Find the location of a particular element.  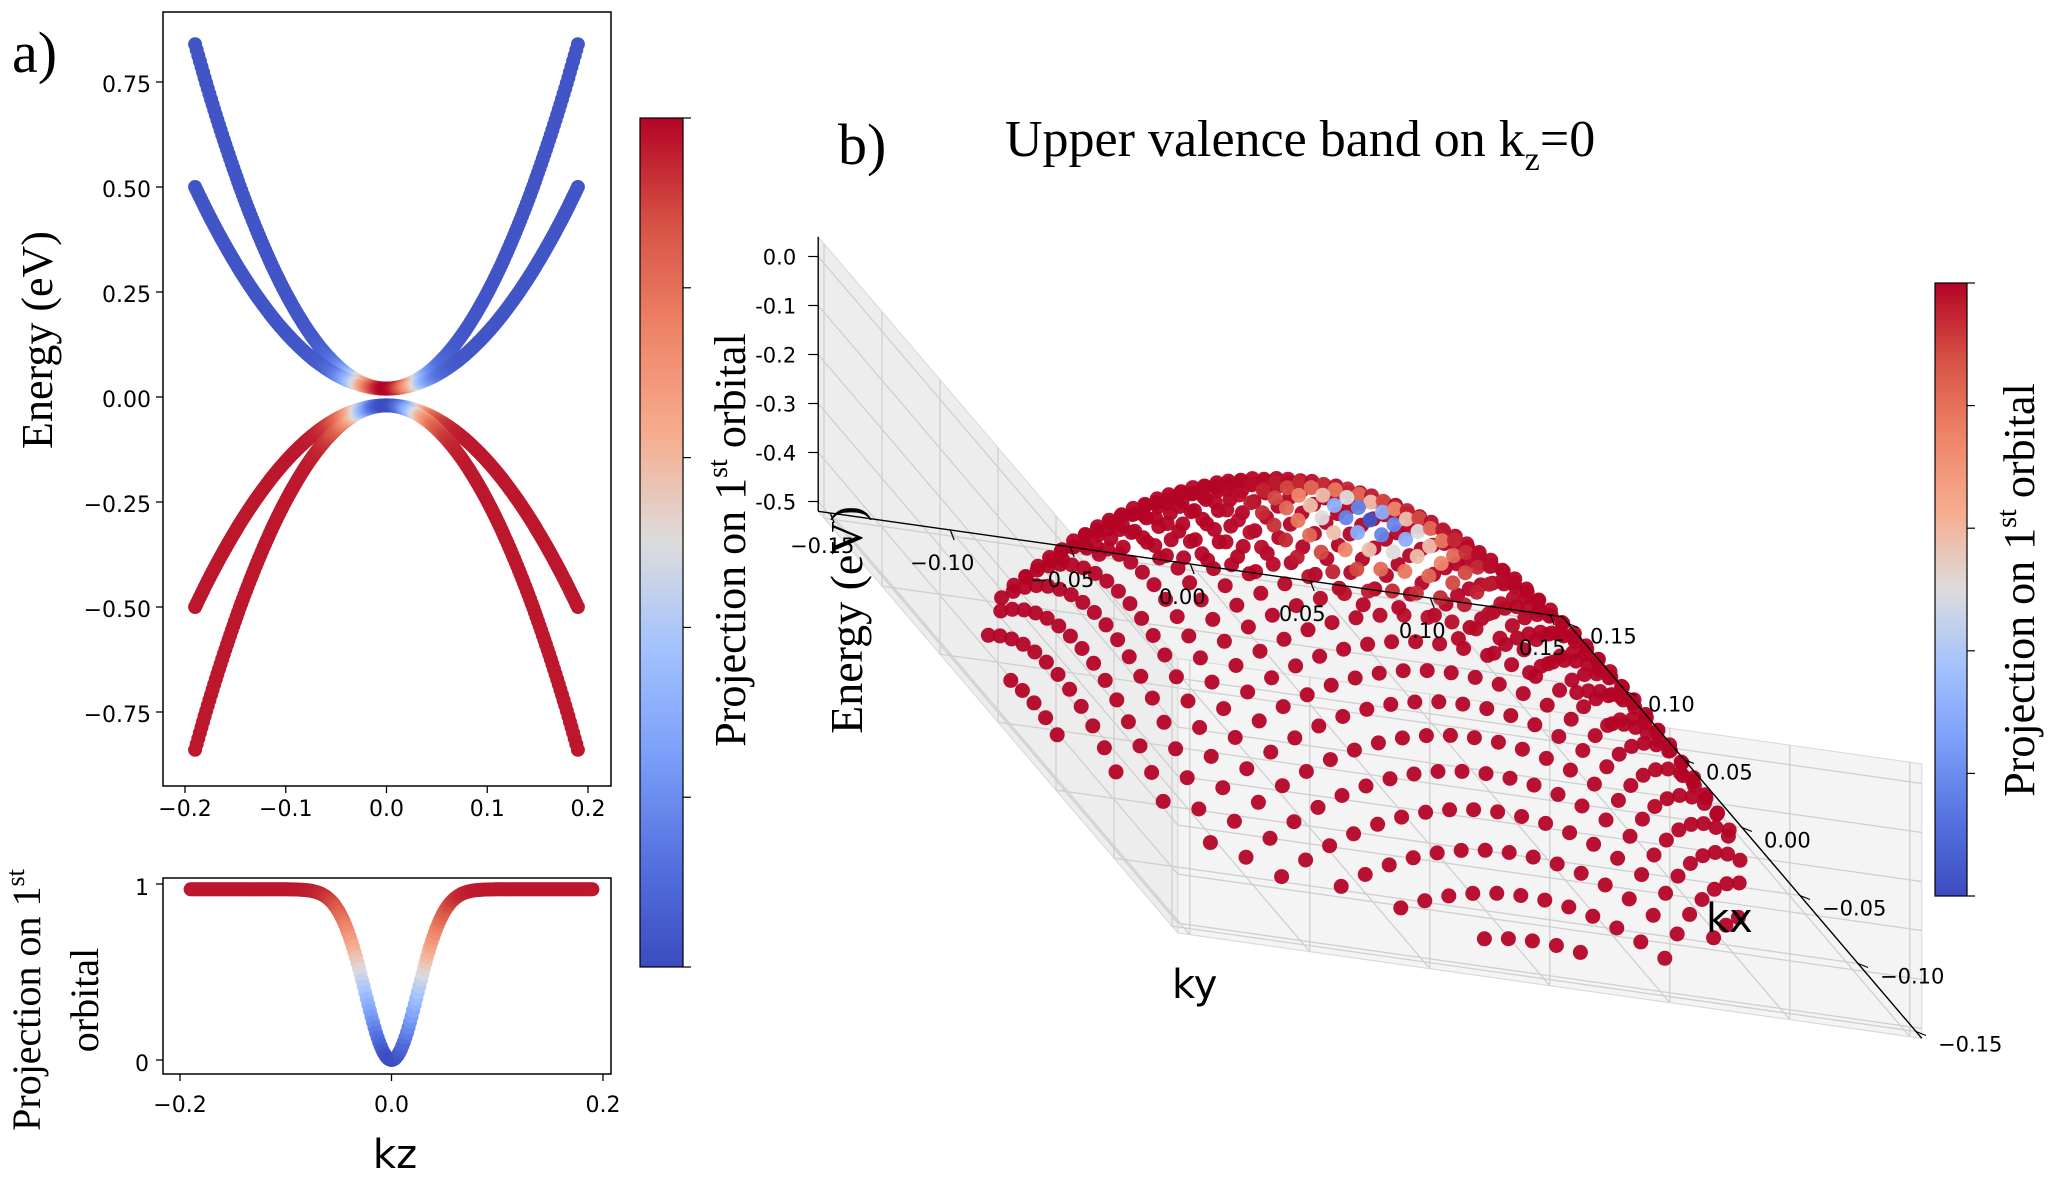

ky-tick-label: 0.00 is located at coordinates (1182, 597).